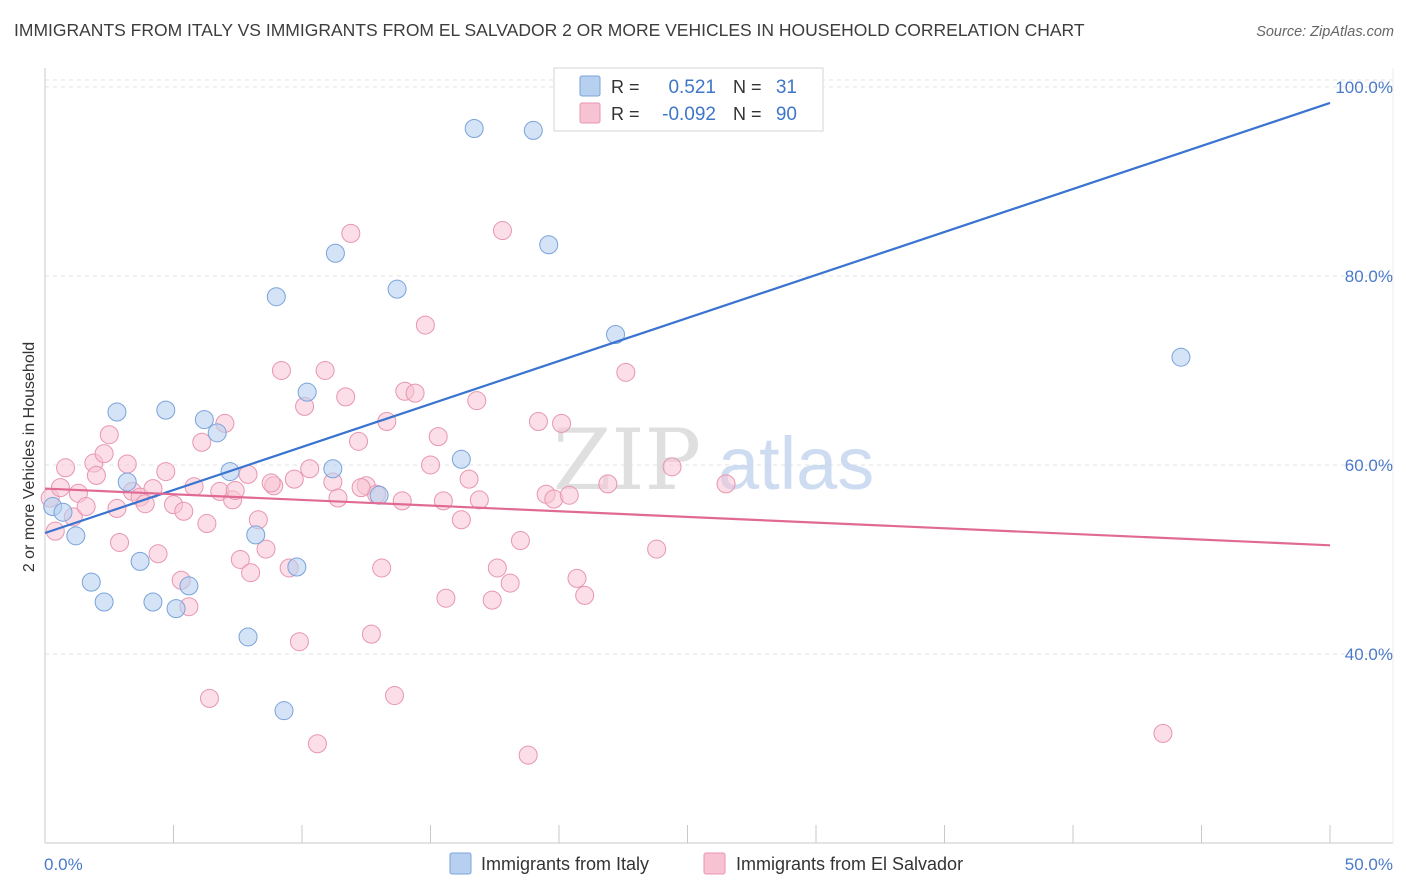 This screenshot has height=892, width=1406. Describe the element at coordinates (29, 457) in the screenshot. I see `y-axis-label: 2 or more Vehicles in Household` at that location.